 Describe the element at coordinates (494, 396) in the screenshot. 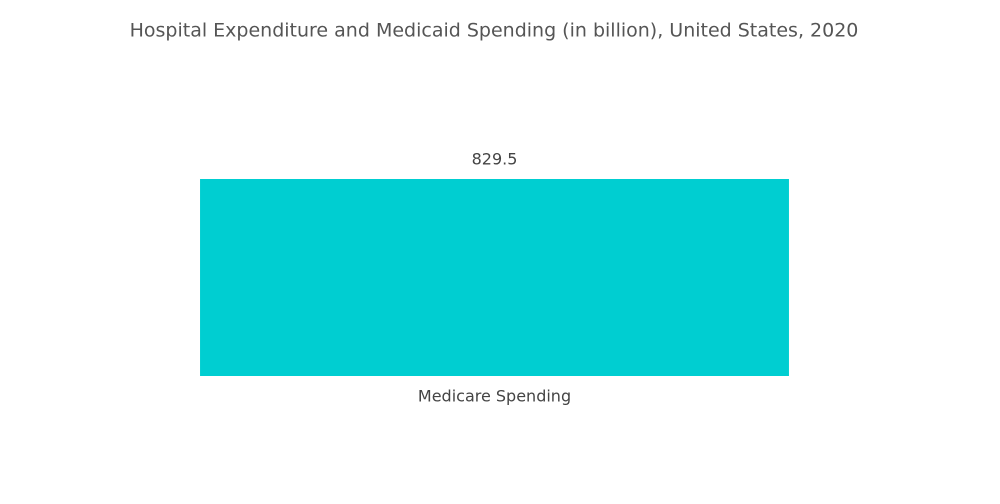

I see `x-tick-label: Medicare Spending` at that location.